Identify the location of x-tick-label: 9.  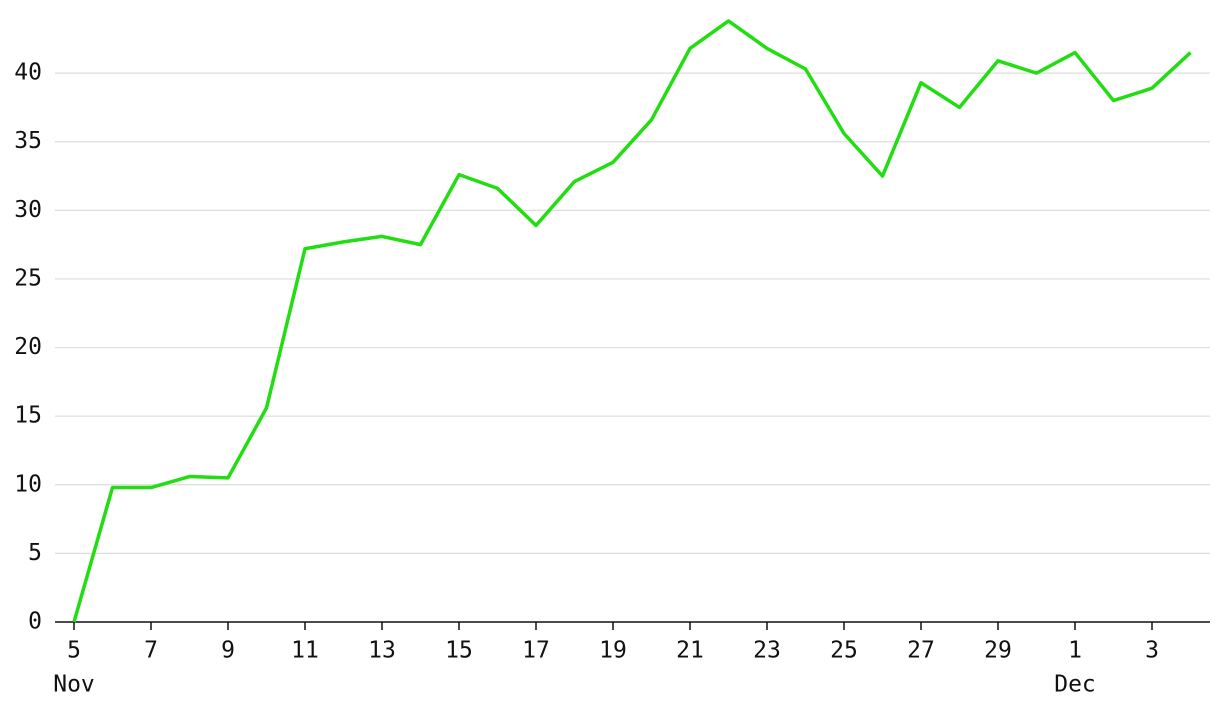
(228, 651).